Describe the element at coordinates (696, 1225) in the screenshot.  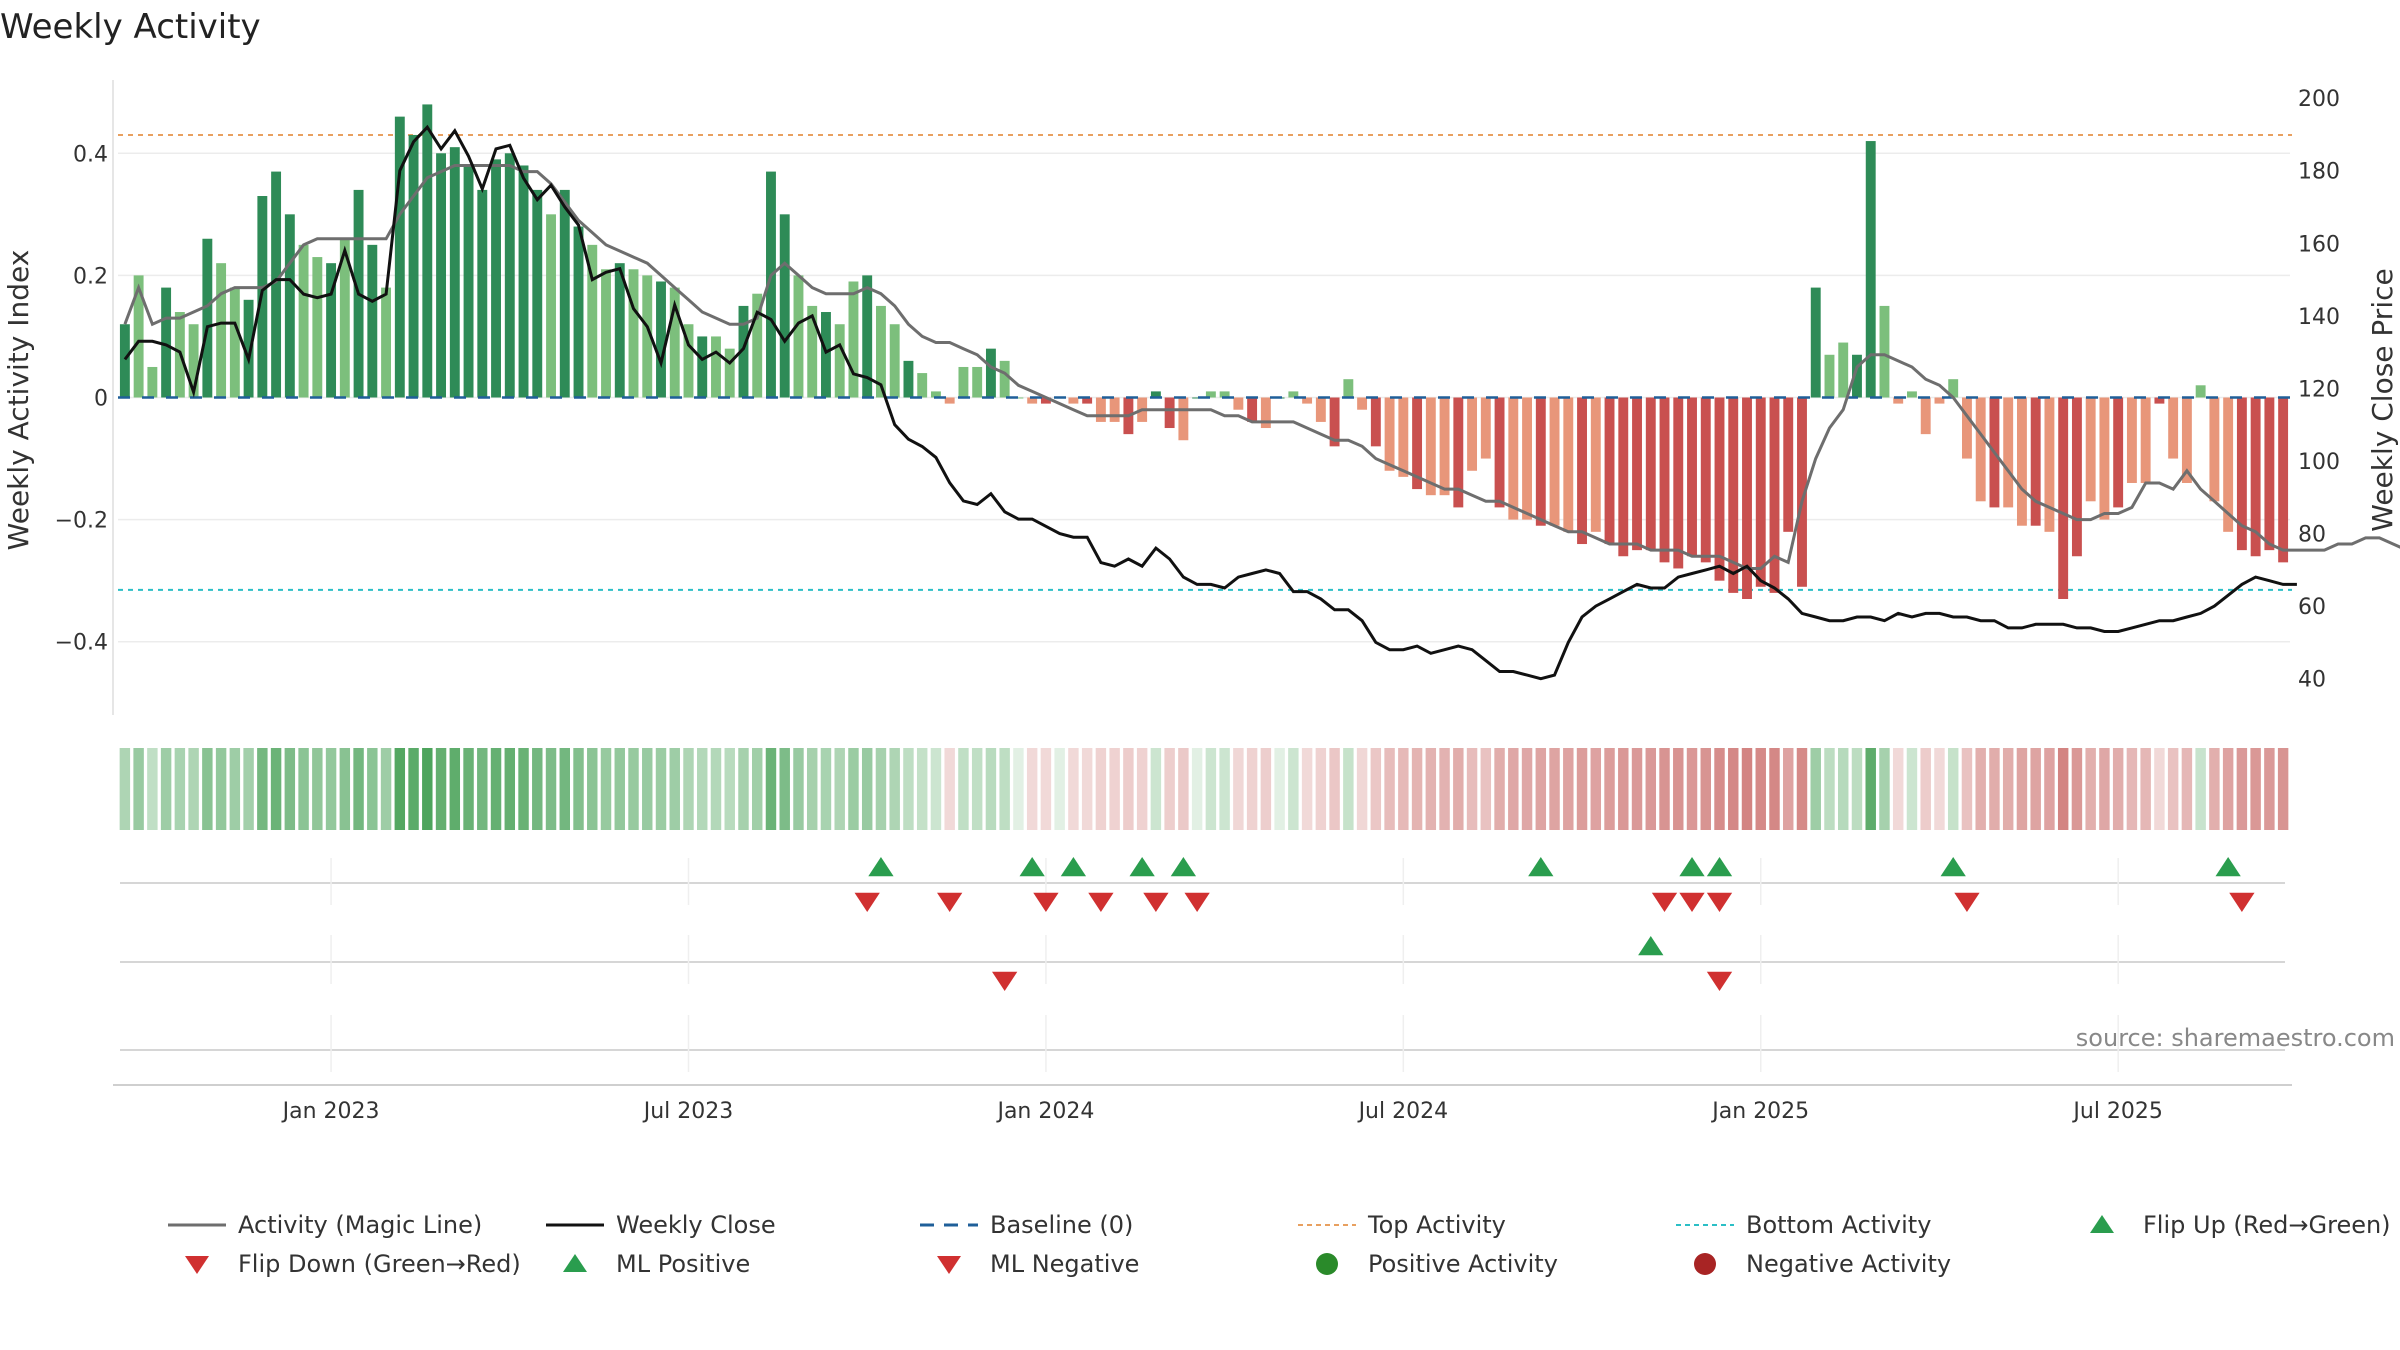
I see `legend-label: Weekly Close` at that location.